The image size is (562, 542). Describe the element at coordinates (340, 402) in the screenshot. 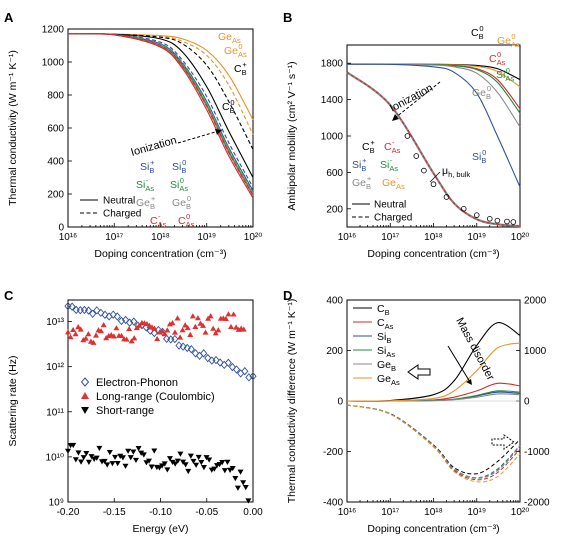

I see `y-tick-label: 0` at that location.